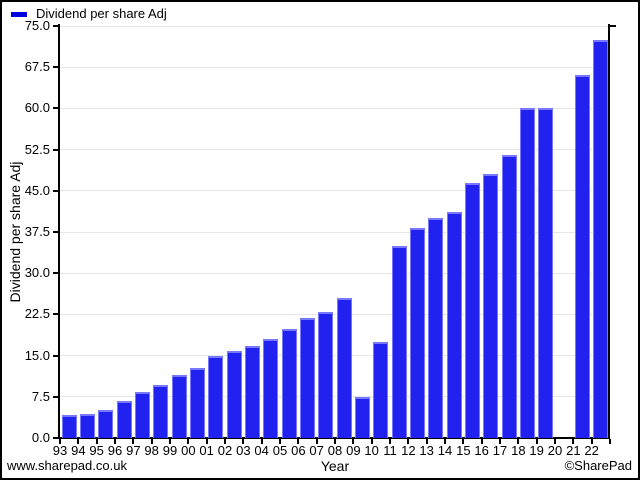 This screenshot has width=640, height=480. I want to click on legend-label: Dividend per share Adj, so click(101, 13).